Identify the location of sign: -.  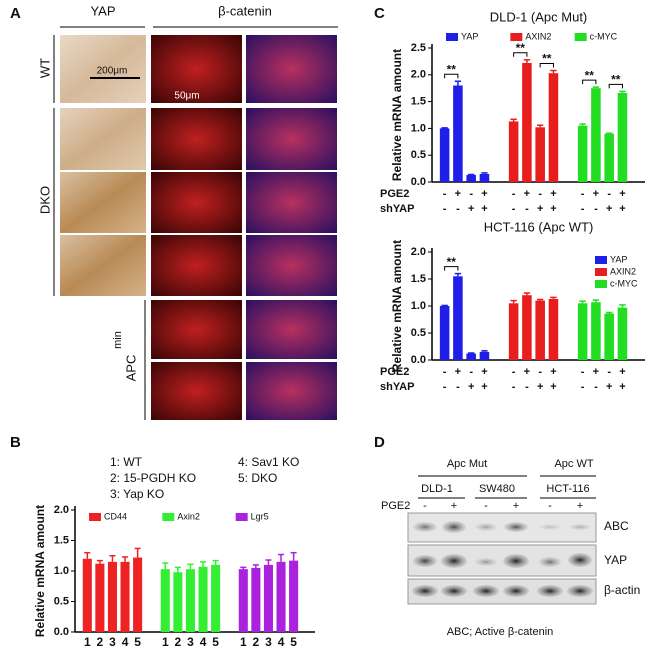
(550, 506).